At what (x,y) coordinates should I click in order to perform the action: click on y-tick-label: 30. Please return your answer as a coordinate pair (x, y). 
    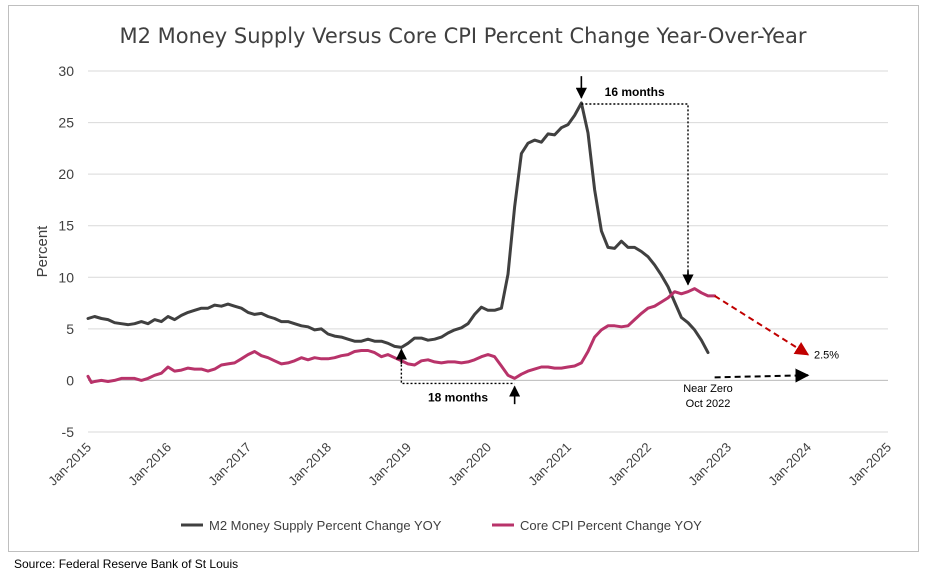
    Looking at the image, I should click on (66, 71).